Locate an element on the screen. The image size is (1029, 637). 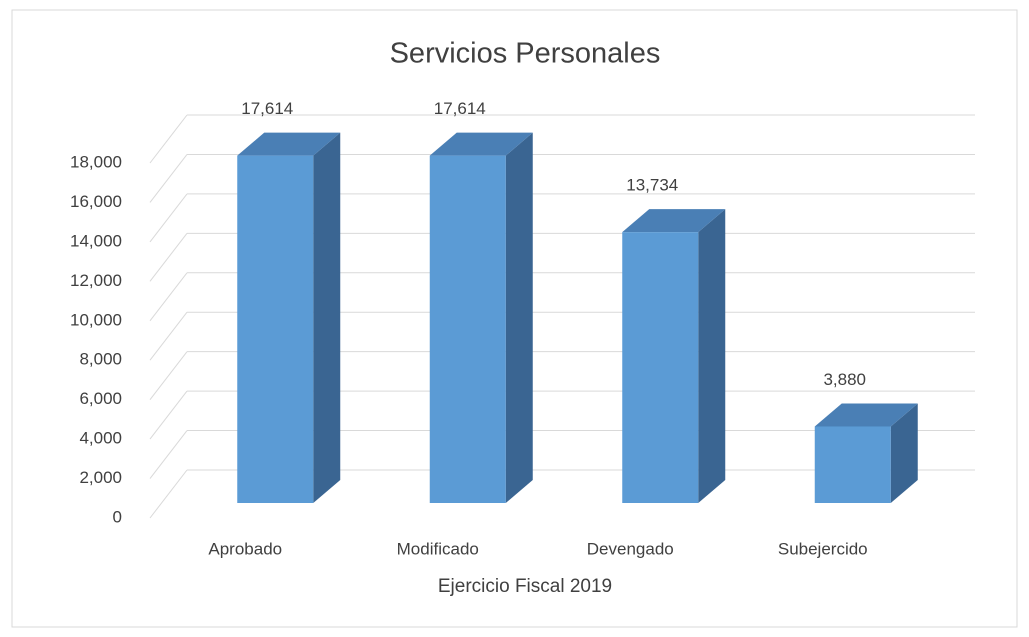
x-tick-label: Devengado is located at coordinates (630, 548).